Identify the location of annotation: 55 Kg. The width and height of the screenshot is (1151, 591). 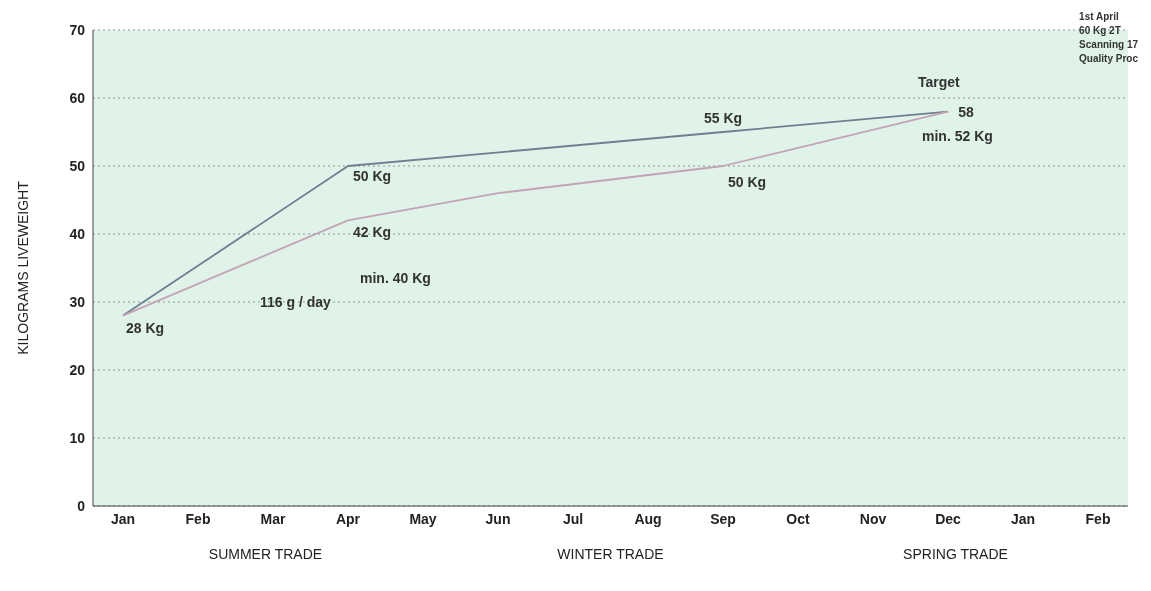
(723, 117).